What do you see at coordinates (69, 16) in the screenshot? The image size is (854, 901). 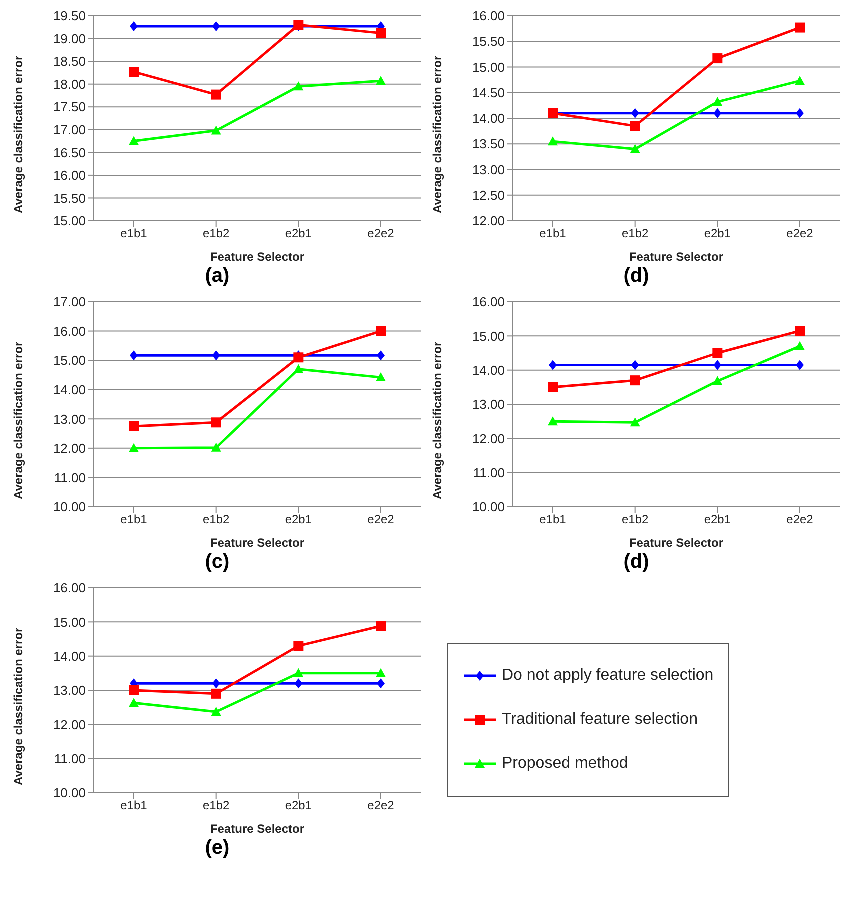 I see `y-tick-label: 19.50` at bounding box center [69, 16].